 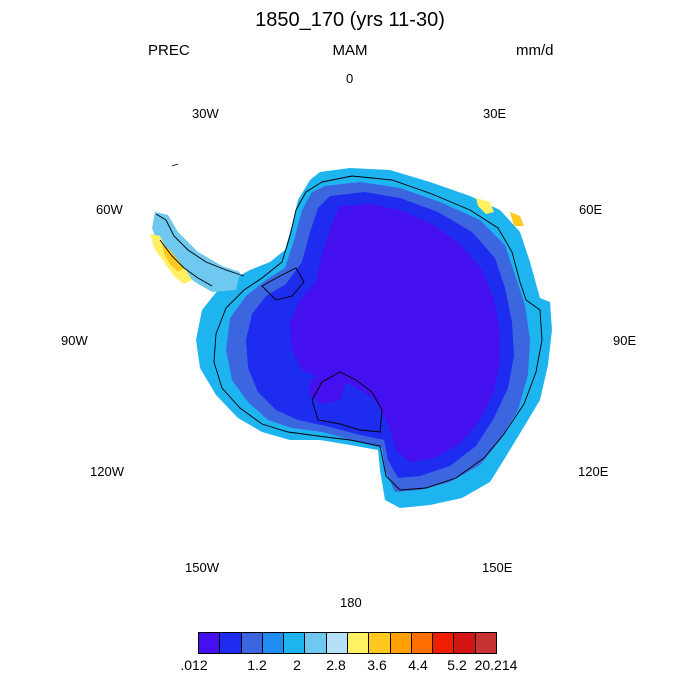 I want to click on lon-label-60w: 60W, so click(x=109, y=209).